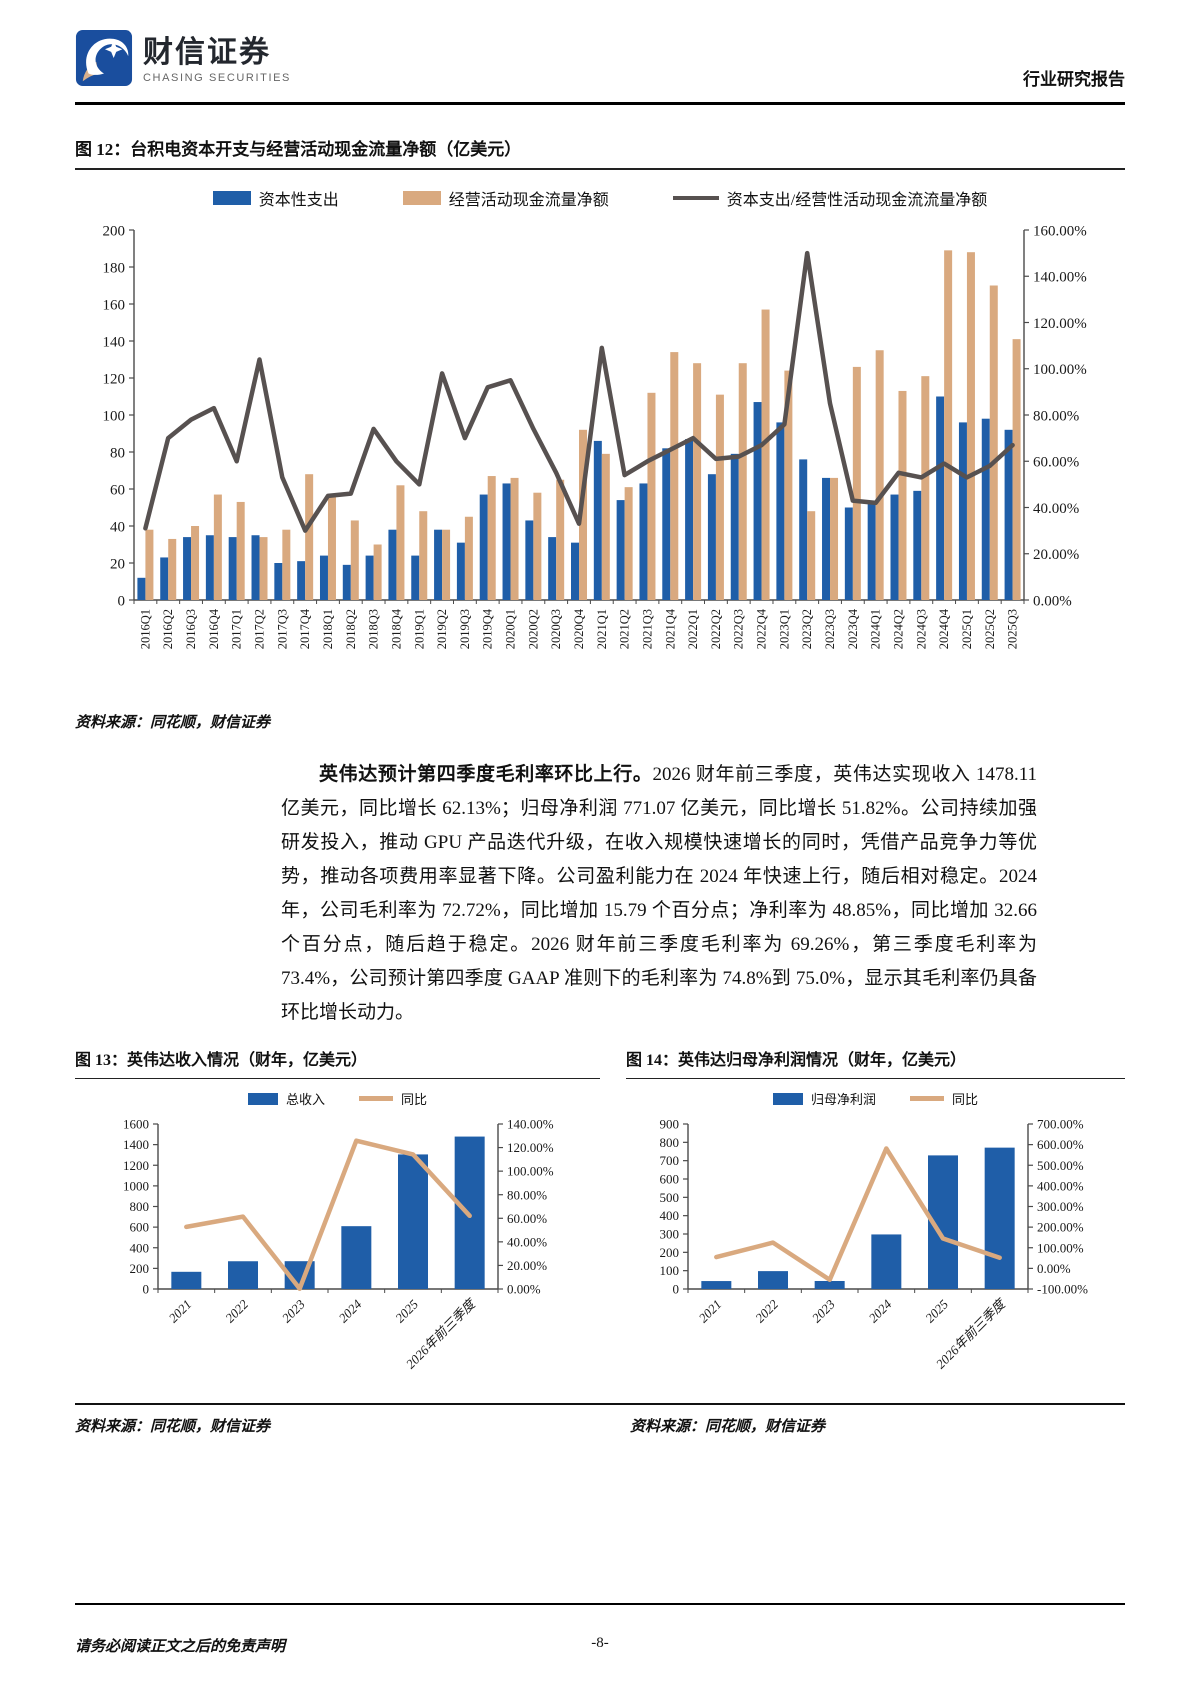 The width and height of the screenshot is (1200, 1698). What do you see at coordinates (670, 628) in the screenshot?
I see `svg-text: 2021Q4` at bounding box center [670, 628].